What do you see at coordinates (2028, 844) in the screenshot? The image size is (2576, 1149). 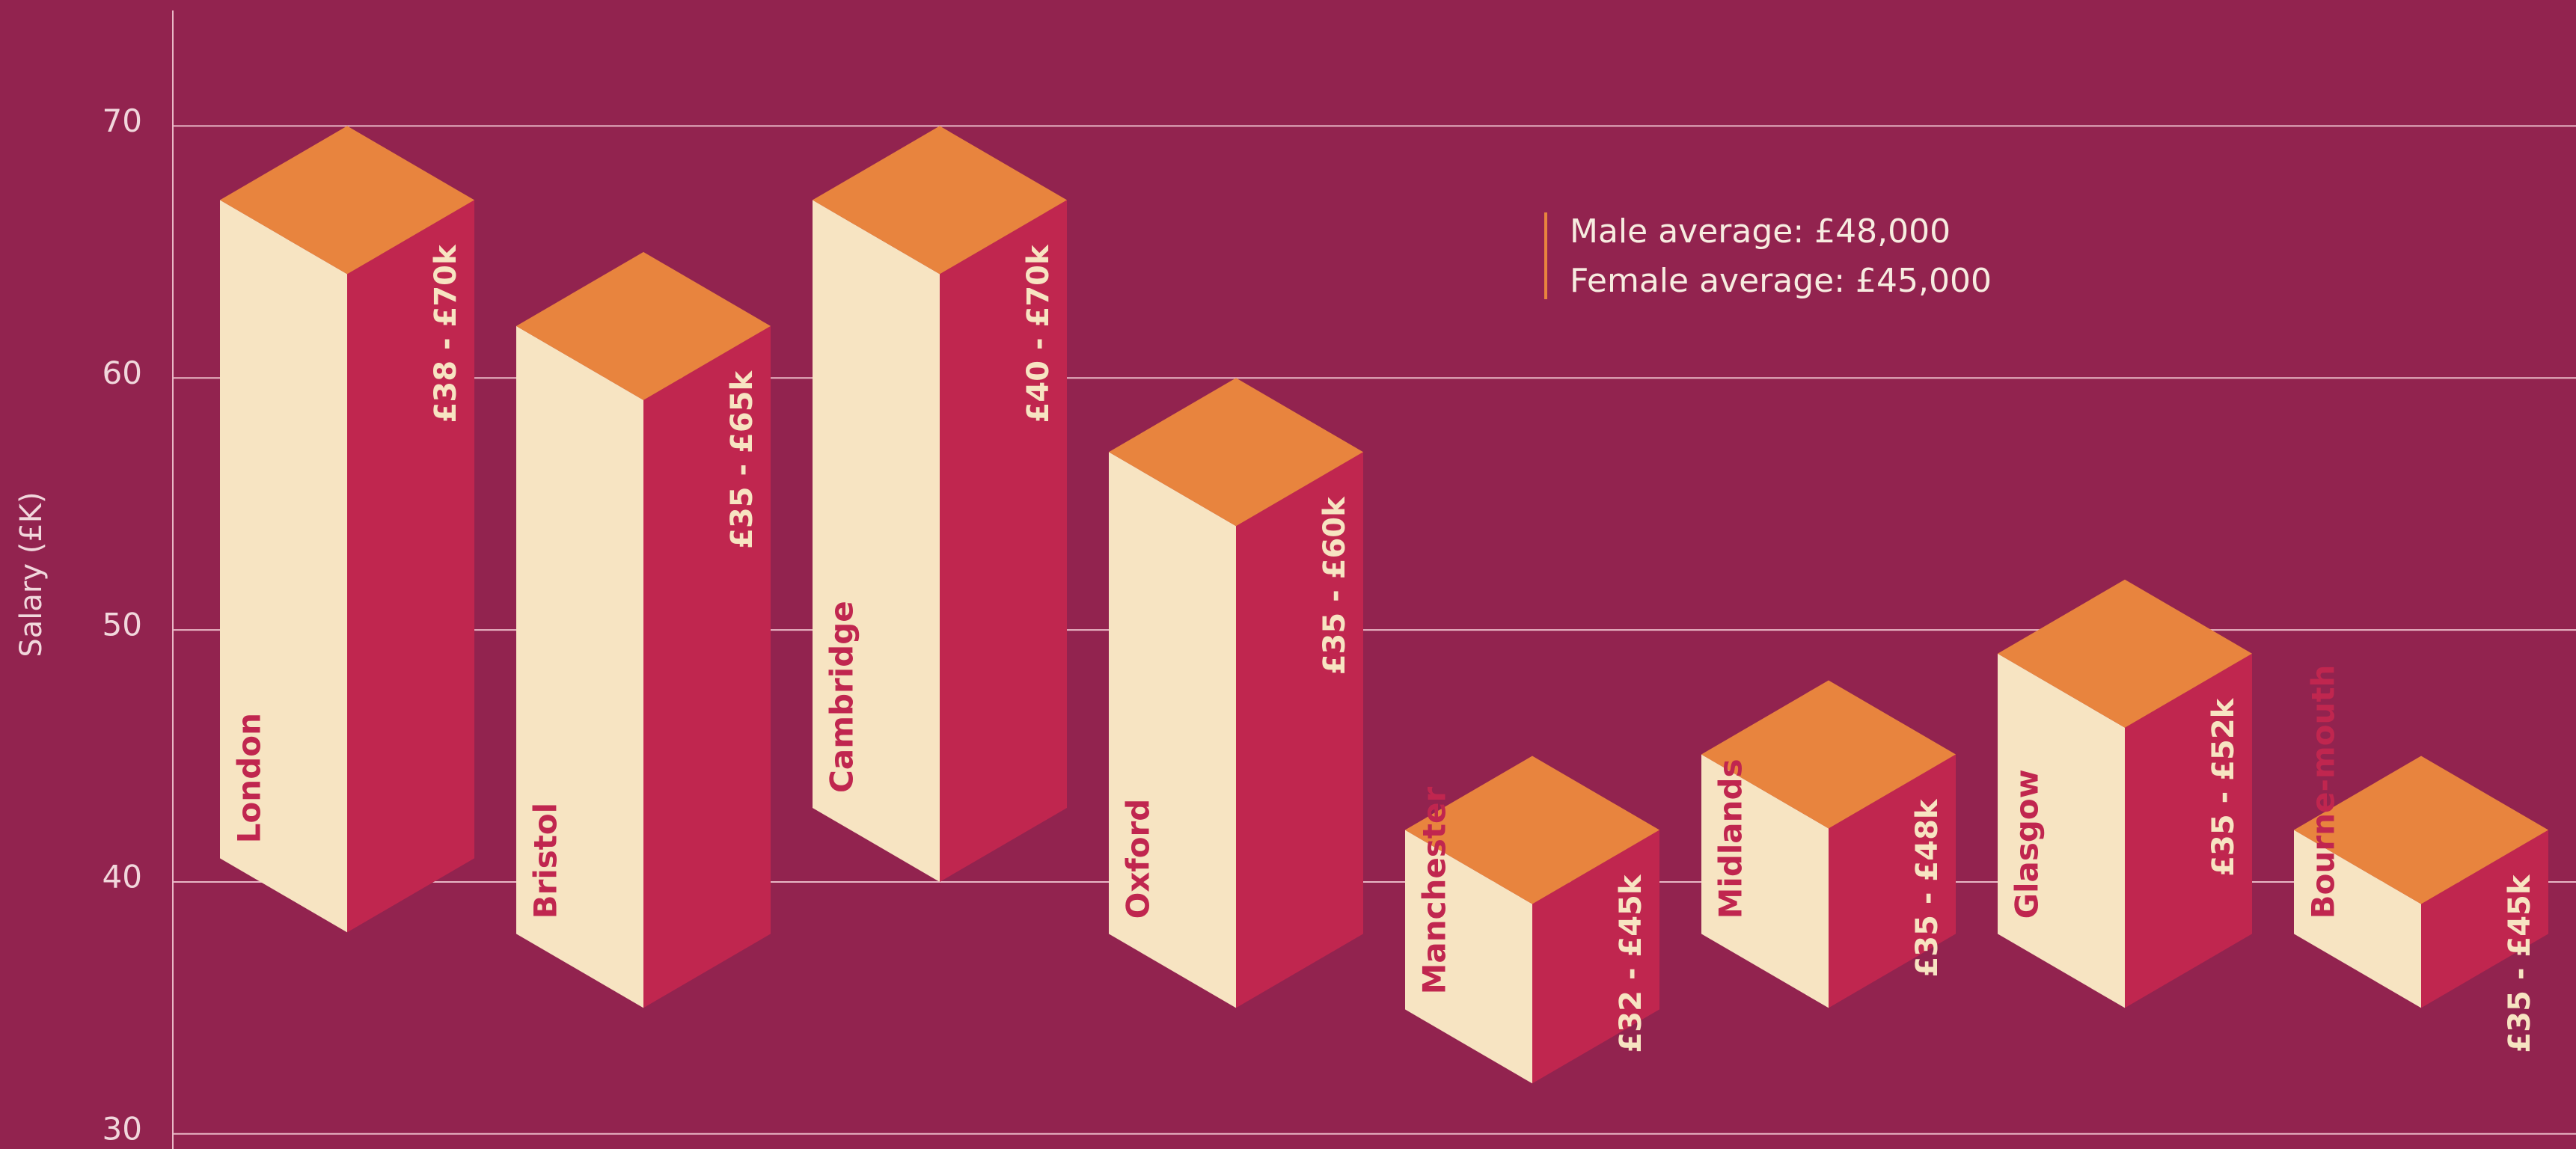 I see `category-label: Glasgow` at bounding box center [2028, 844].